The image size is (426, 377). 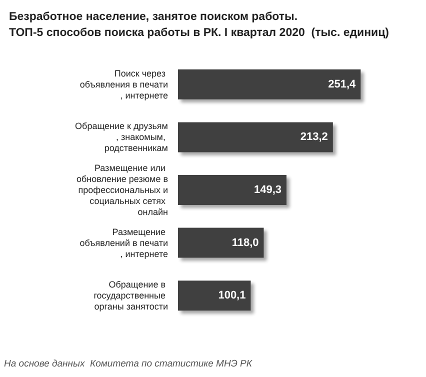 I want to click on data-label: 149,3, so click(x=268, y=190).